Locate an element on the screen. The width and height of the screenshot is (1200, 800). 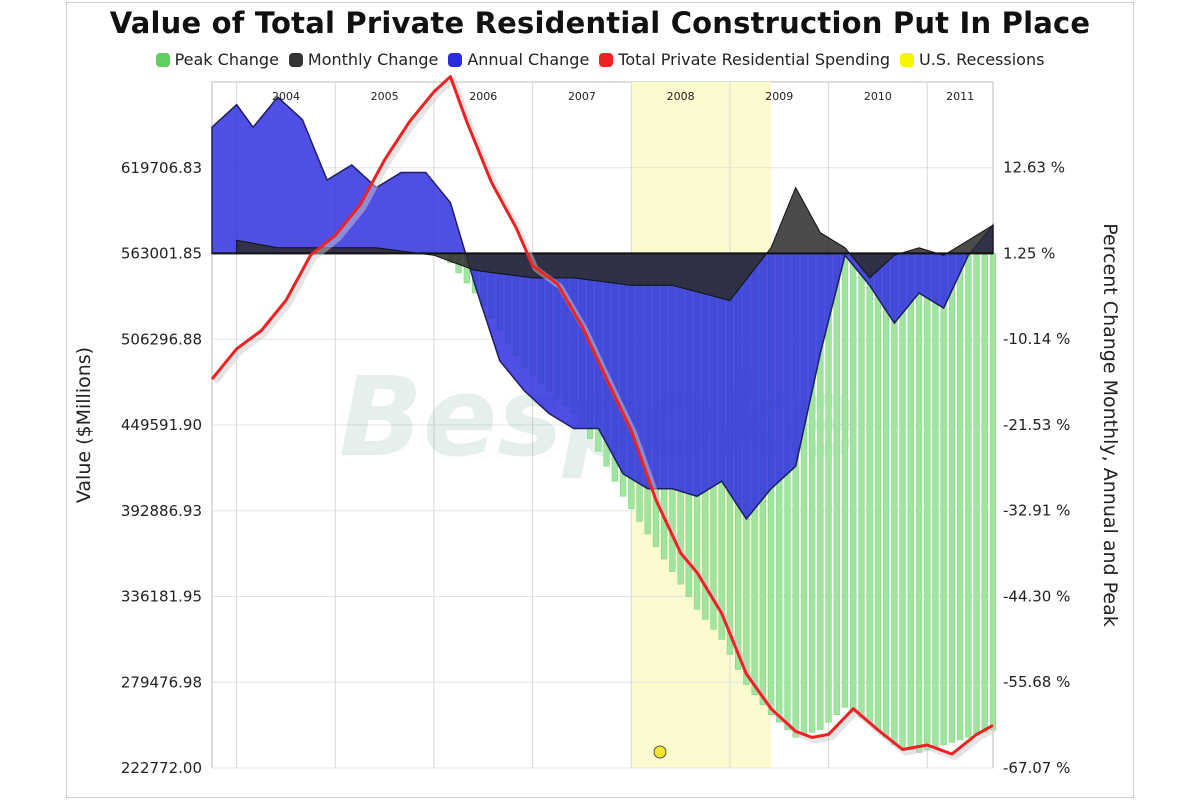
right-tick-label: -21.53 % is located at coordinates (1036, 425).